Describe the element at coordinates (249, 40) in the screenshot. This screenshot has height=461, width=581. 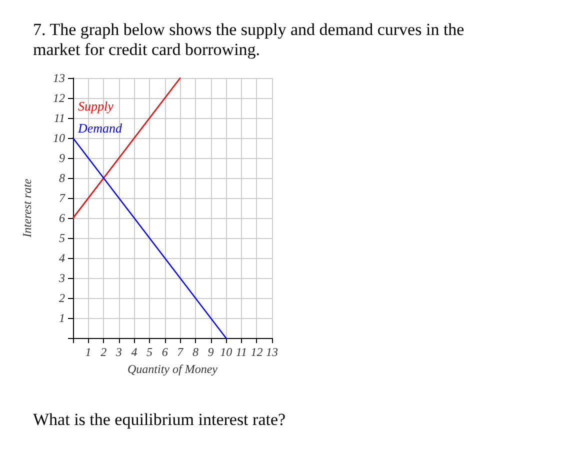
I see `chart-title: 7. The graph below shows the supply and demand curves in the market for credit card borrowing.` at that location.